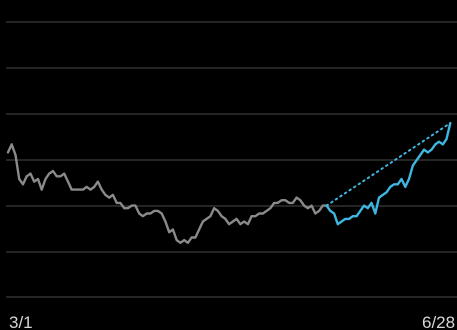  Describe the element at coordinates (21, 321) in the screenshot. I see `x-tick-label-0: 3/1` at that location.